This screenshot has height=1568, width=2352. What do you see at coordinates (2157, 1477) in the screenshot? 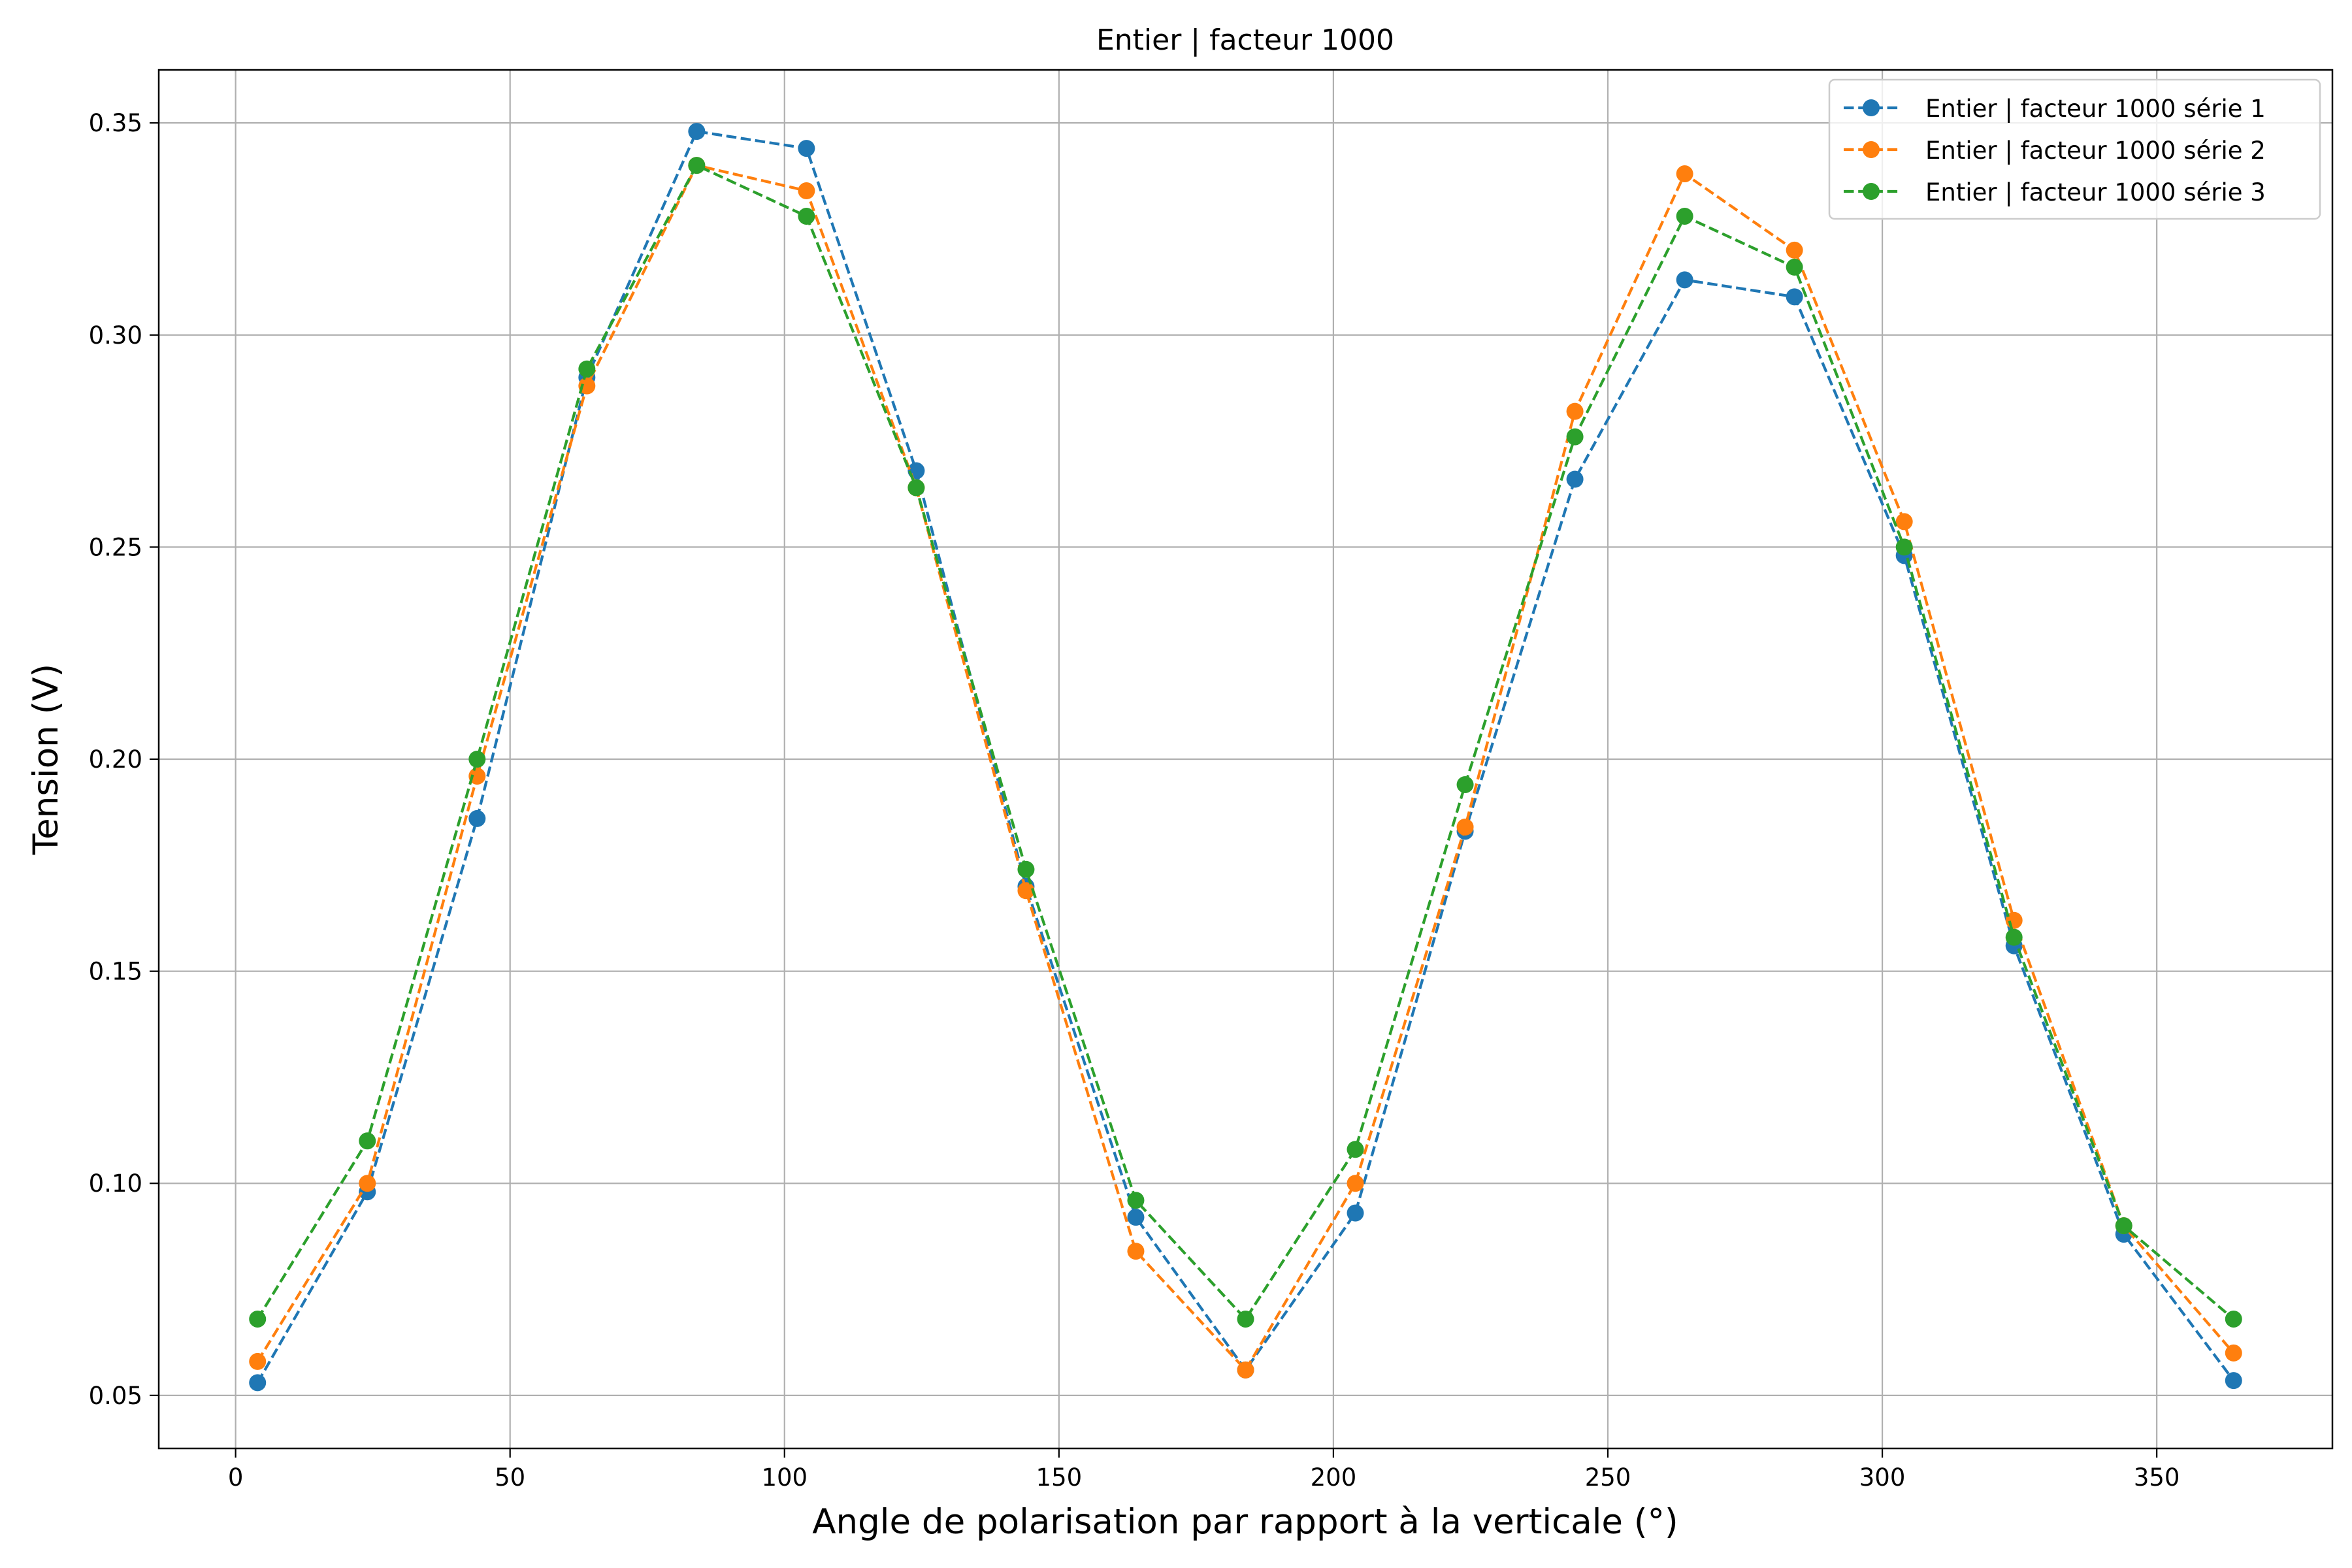
I see `x-tick-label: 350` at bounding box center [2157, 1477].